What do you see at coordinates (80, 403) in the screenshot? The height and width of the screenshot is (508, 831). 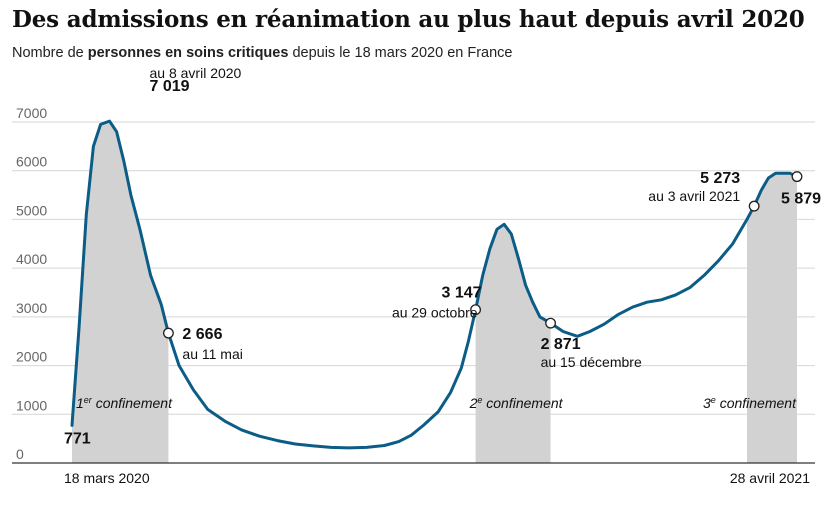 I see `lockdown-ordinal: 1` at bounding box center [80, 403].